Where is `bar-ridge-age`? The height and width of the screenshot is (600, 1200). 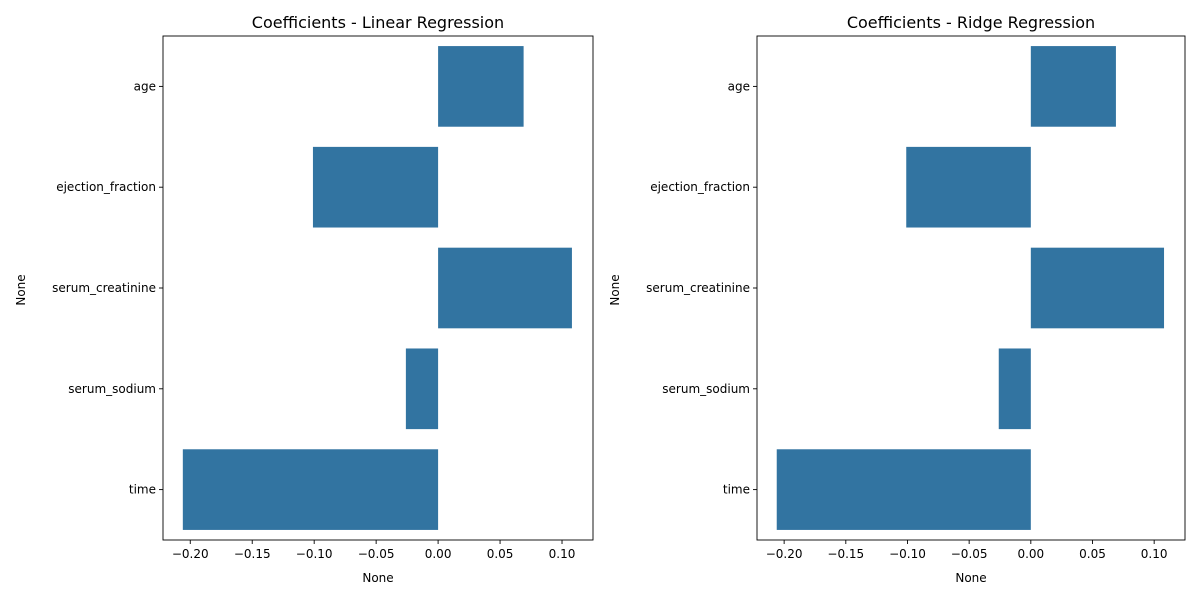 bar-ridge-age is located at coordinates (1073, 86).